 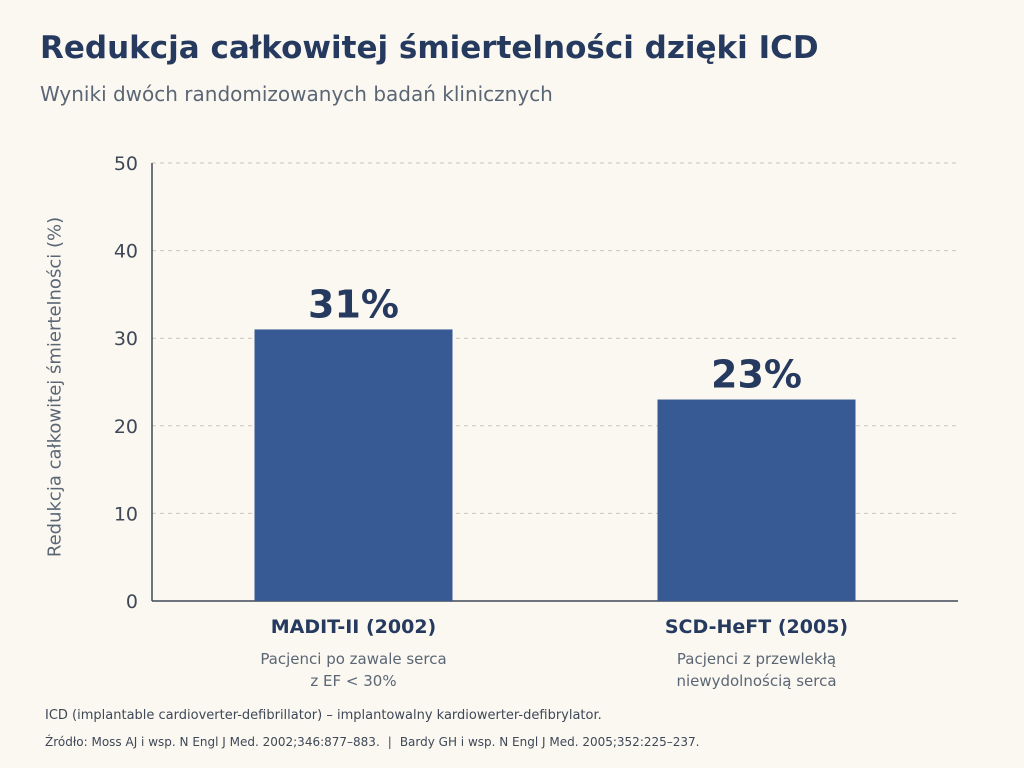 I want to click on y-tick-label: 30, so click(x=126, y=339).